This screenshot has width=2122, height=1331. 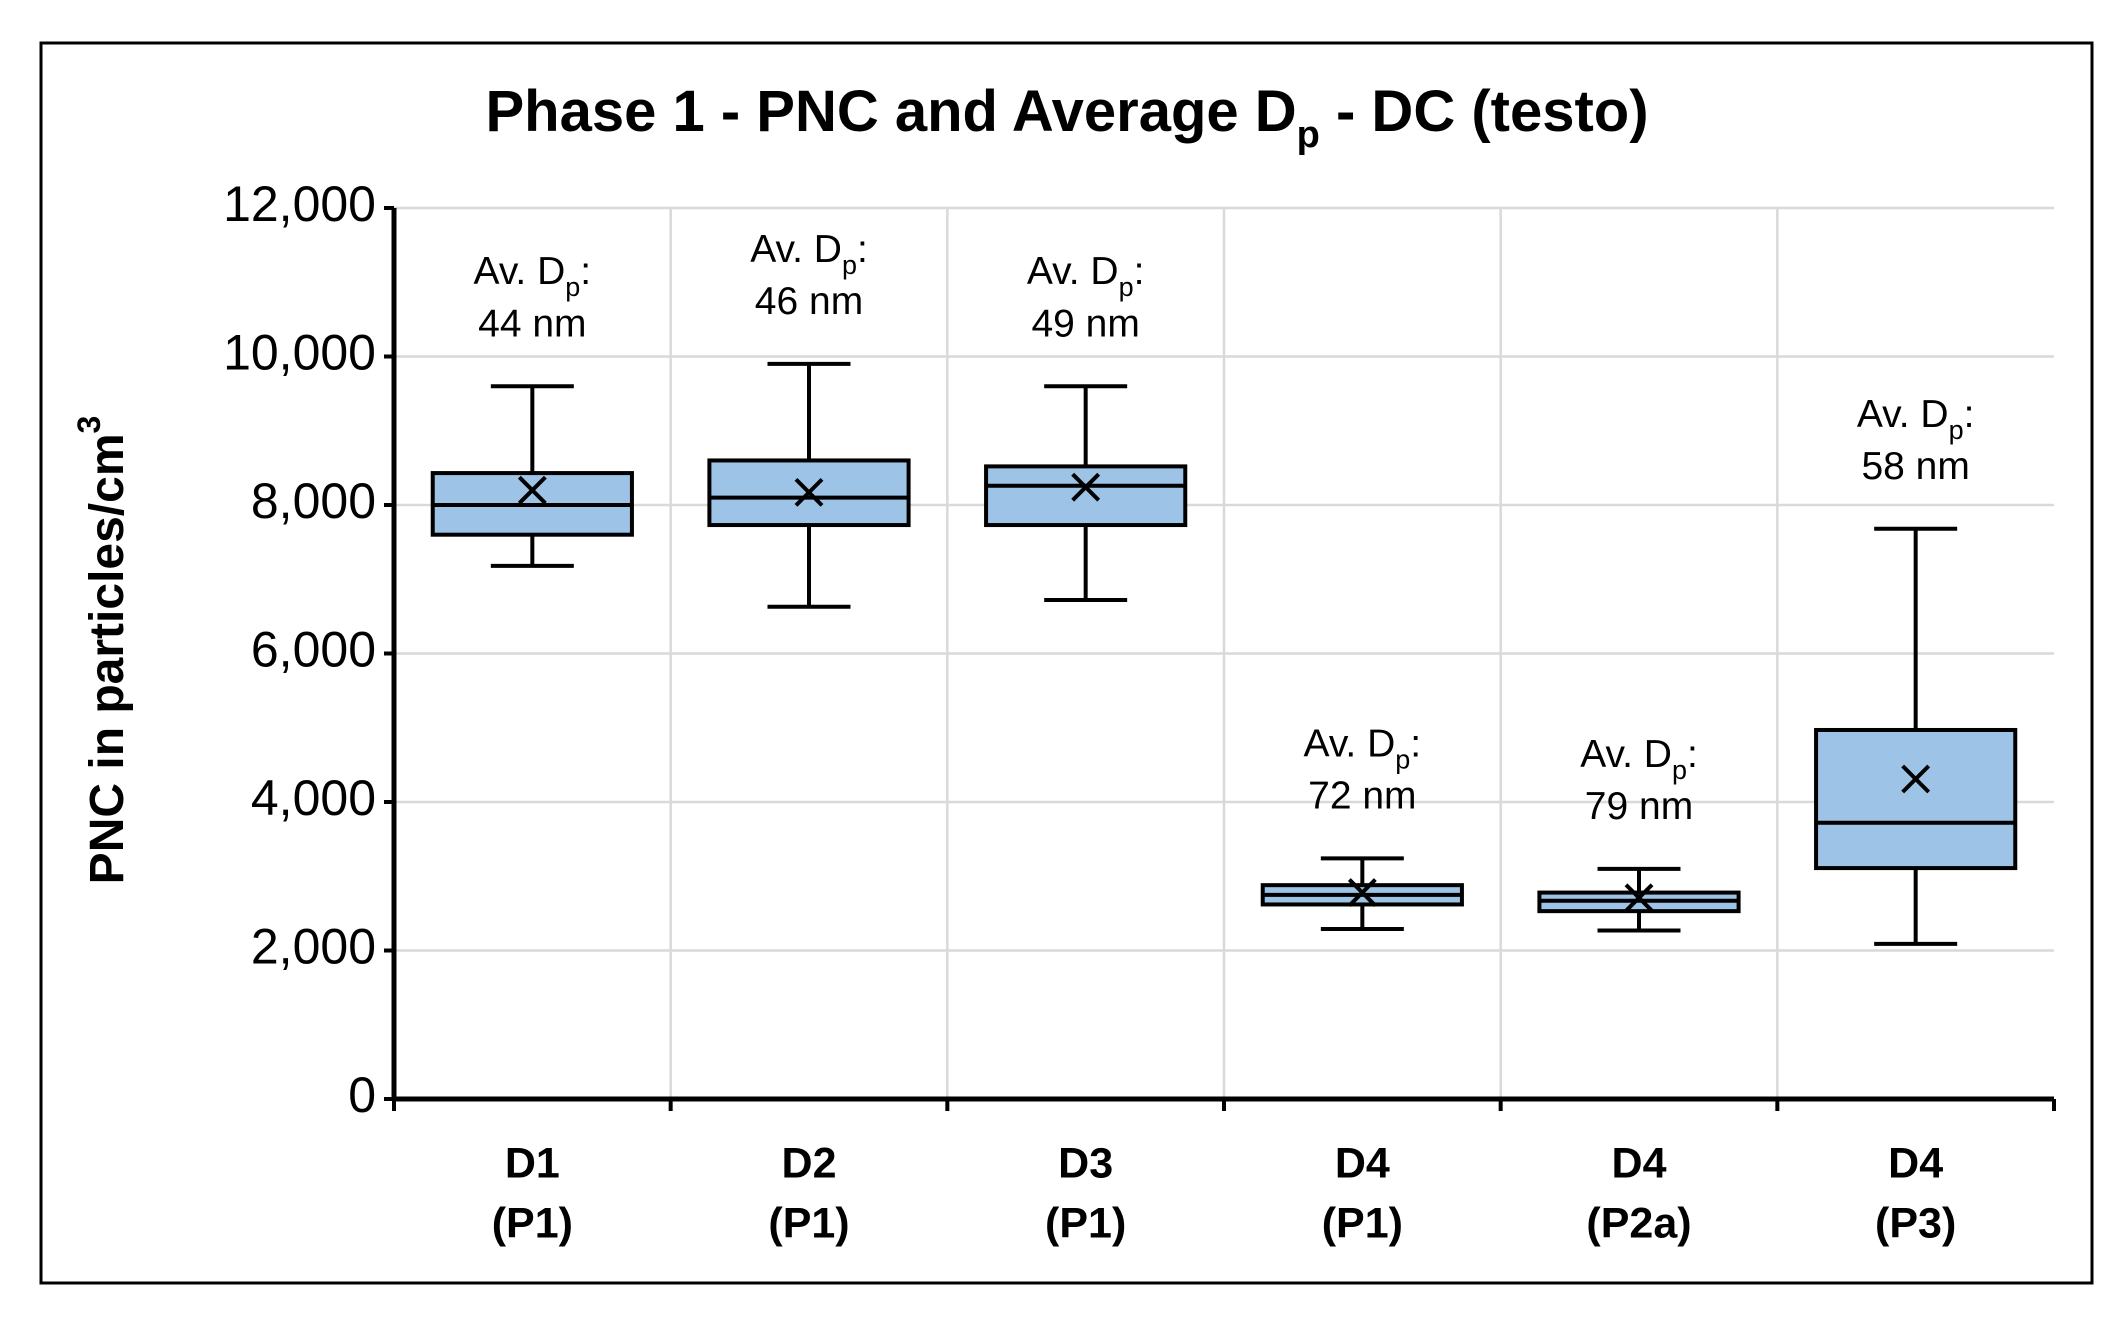 What do you see at coordinates (1362, 796) in the screenshot?
I see `annotation-value: 72 nm` at bounding box center [1362, 796].